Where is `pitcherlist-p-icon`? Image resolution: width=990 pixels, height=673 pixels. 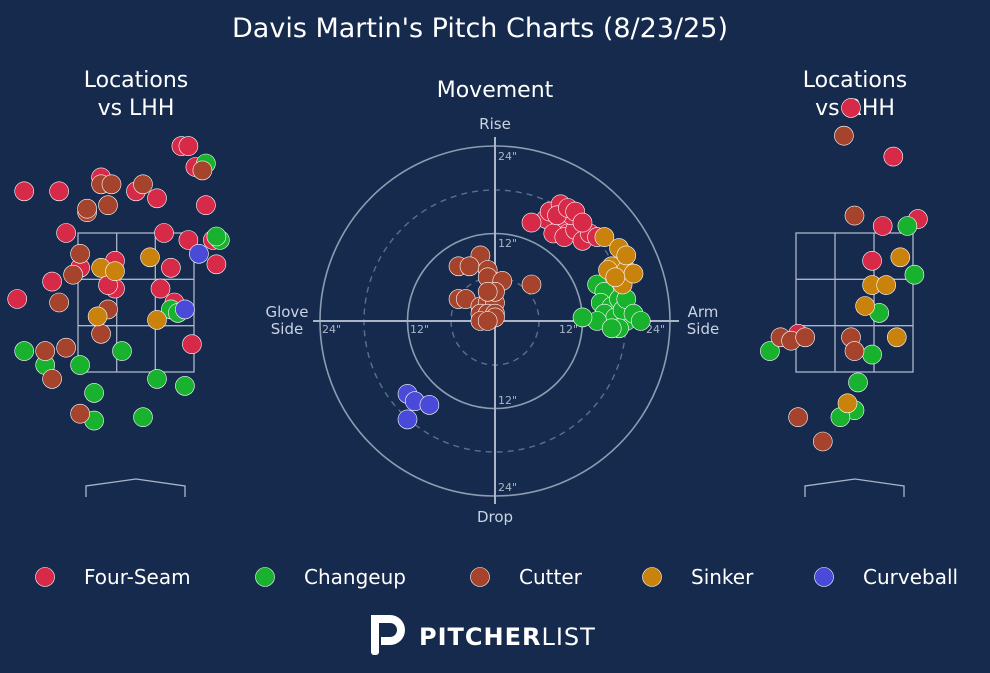
pitcherlist-p-icon is located at coordinates (388, 635).